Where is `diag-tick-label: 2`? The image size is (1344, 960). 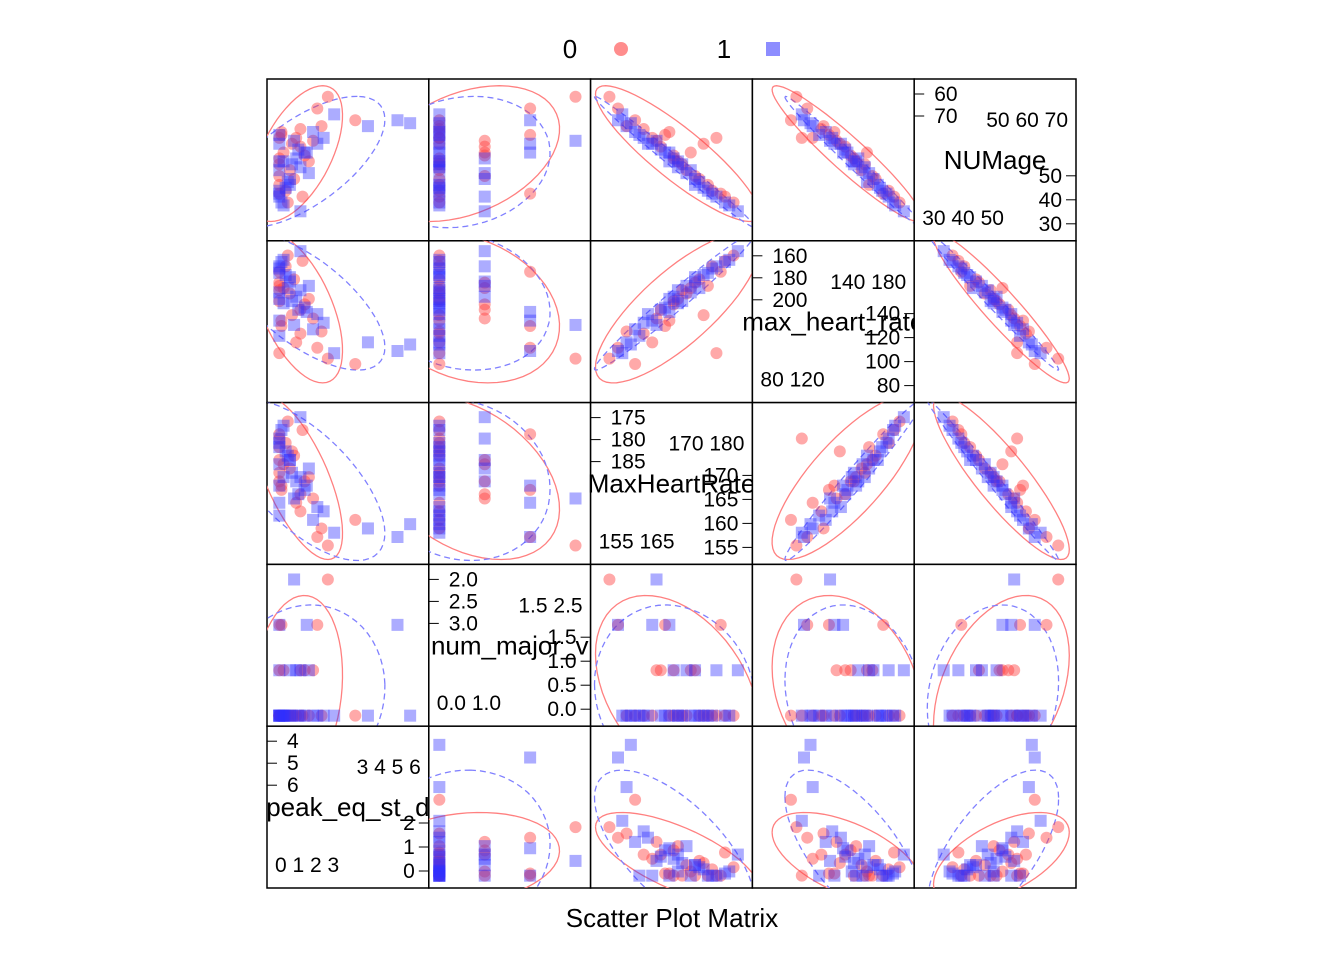 diag-tick-label: 2 is located at coordinates (409, 823).